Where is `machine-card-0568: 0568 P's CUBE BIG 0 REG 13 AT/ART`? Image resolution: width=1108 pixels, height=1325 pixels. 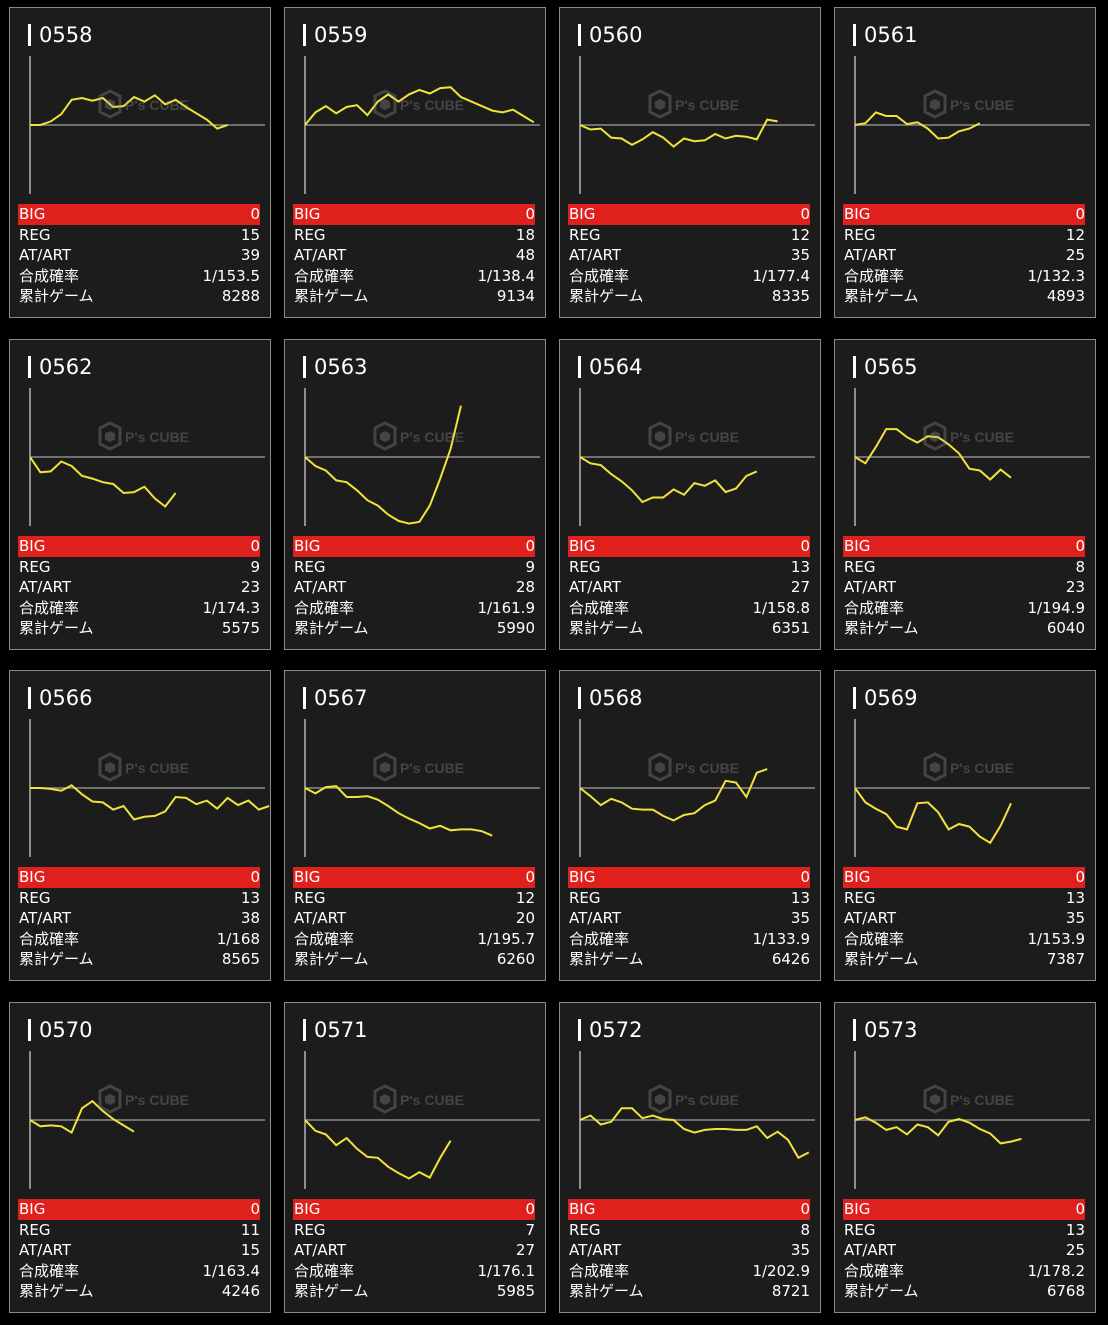 machine-card-0568: 0568 P's CUBE BIG 0 REG 13 AT/ART is located at coordinates (690, 825).